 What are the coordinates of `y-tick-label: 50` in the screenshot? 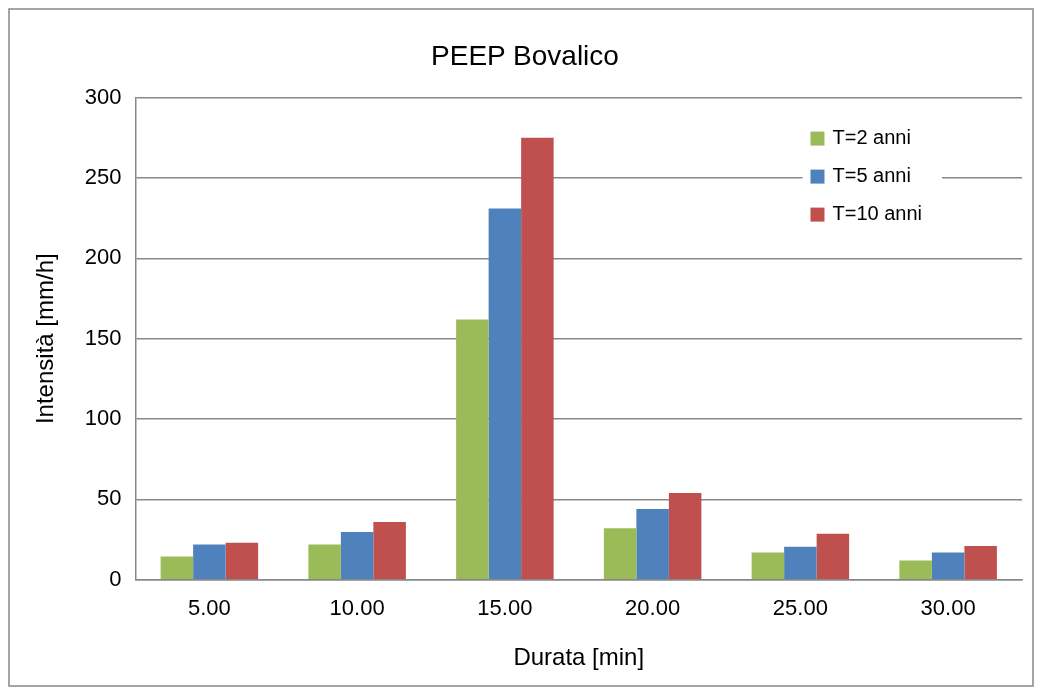 It's located at (109, 498).